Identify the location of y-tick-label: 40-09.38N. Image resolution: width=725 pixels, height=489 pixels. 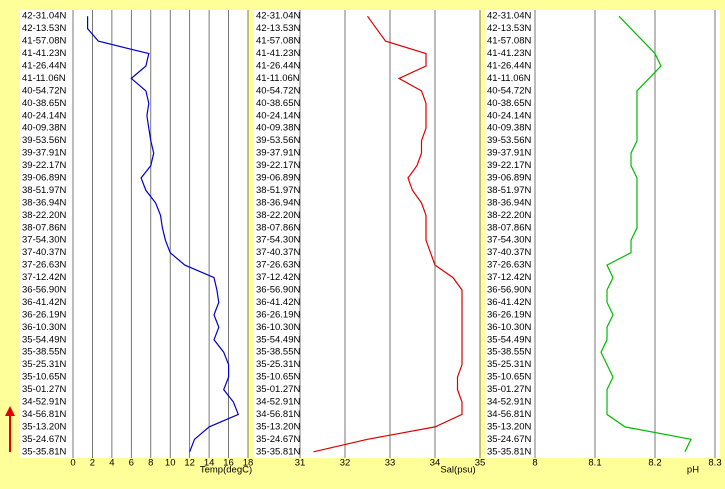
(44, 128).